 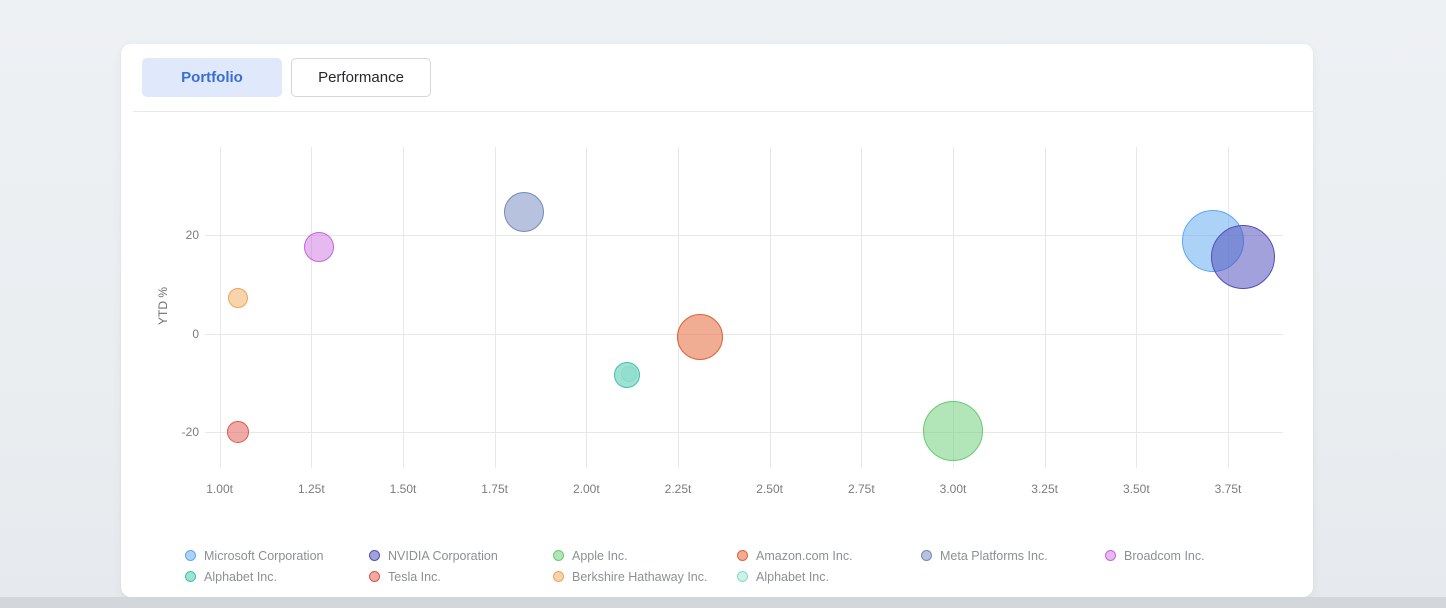 I want to click on tab-portfolio: Portfolio, so click(x=212, y=77).